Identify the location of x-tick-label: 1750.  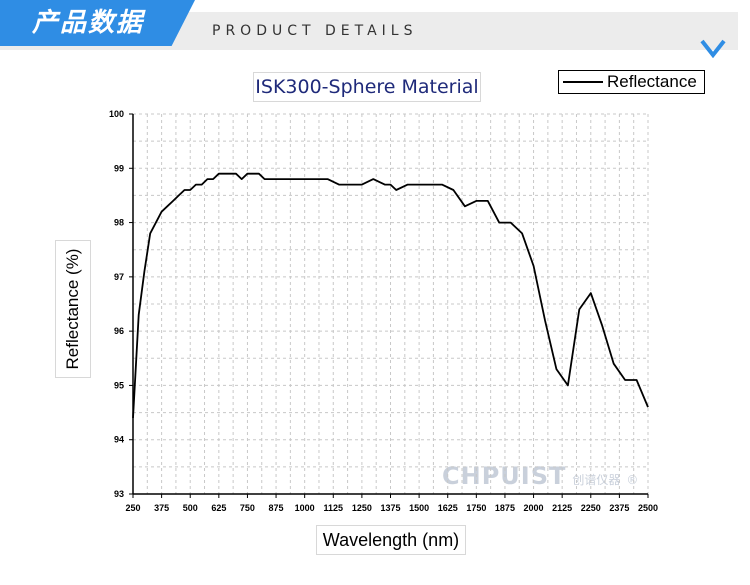
(476, 508).